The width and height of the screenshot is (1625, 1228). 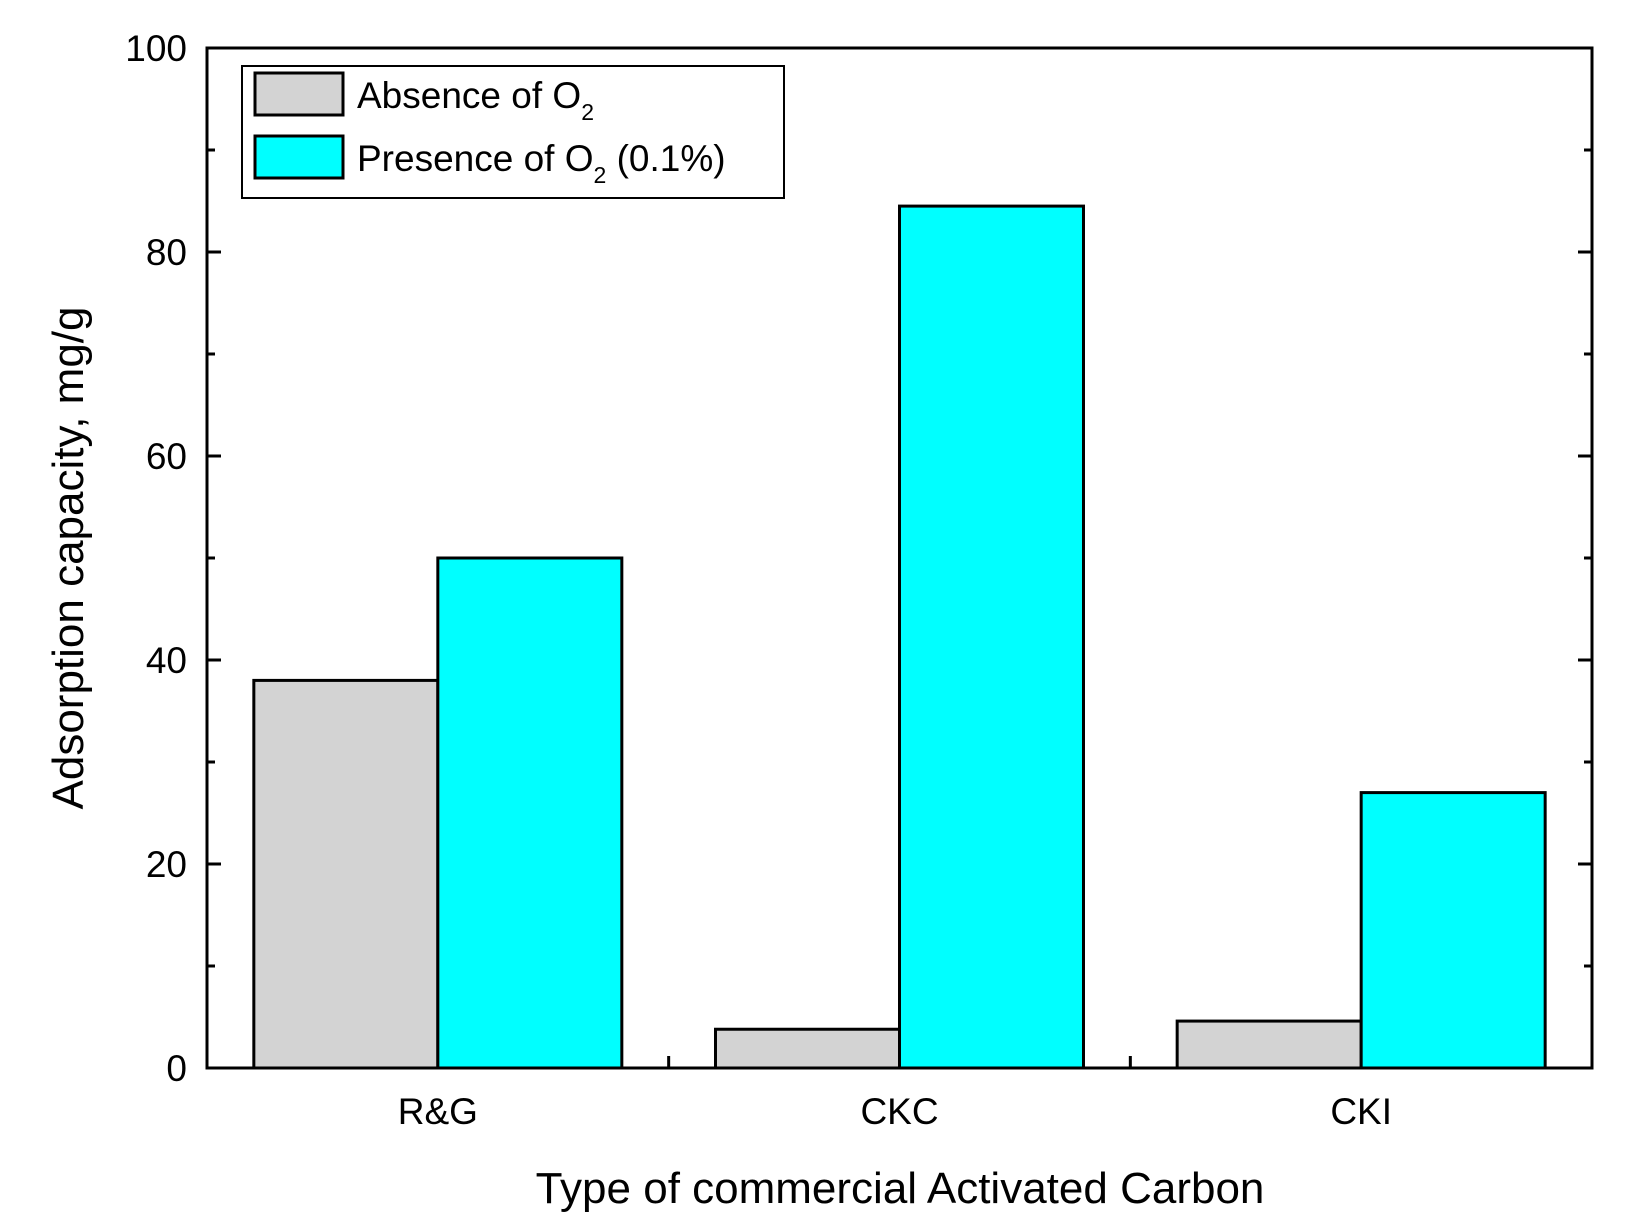 What do you see at coordinates (541, 163) in the screenshot?
I see `legend-label-presence: Presence of O2 (0.1%)` at bounding box center [541, 163].